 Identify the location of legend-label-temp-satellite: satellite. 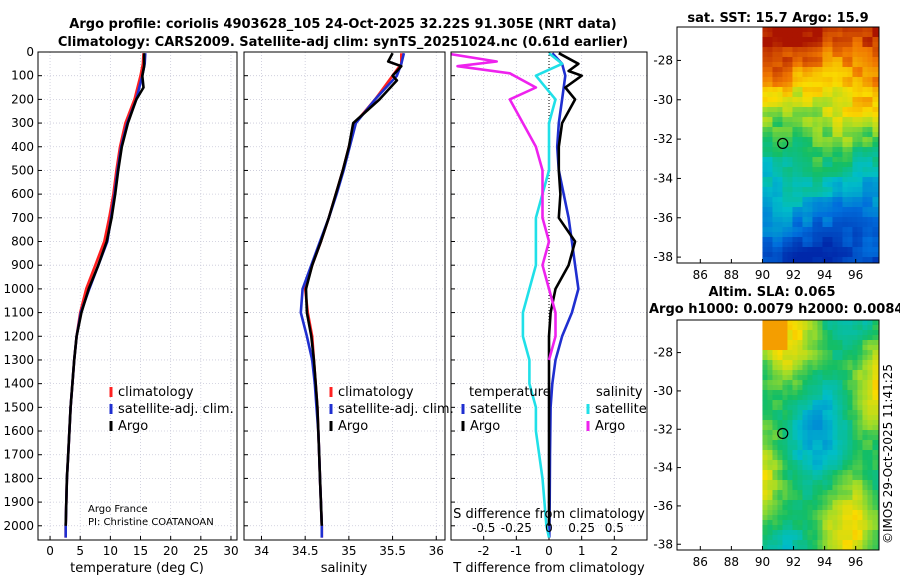
(496, 409).